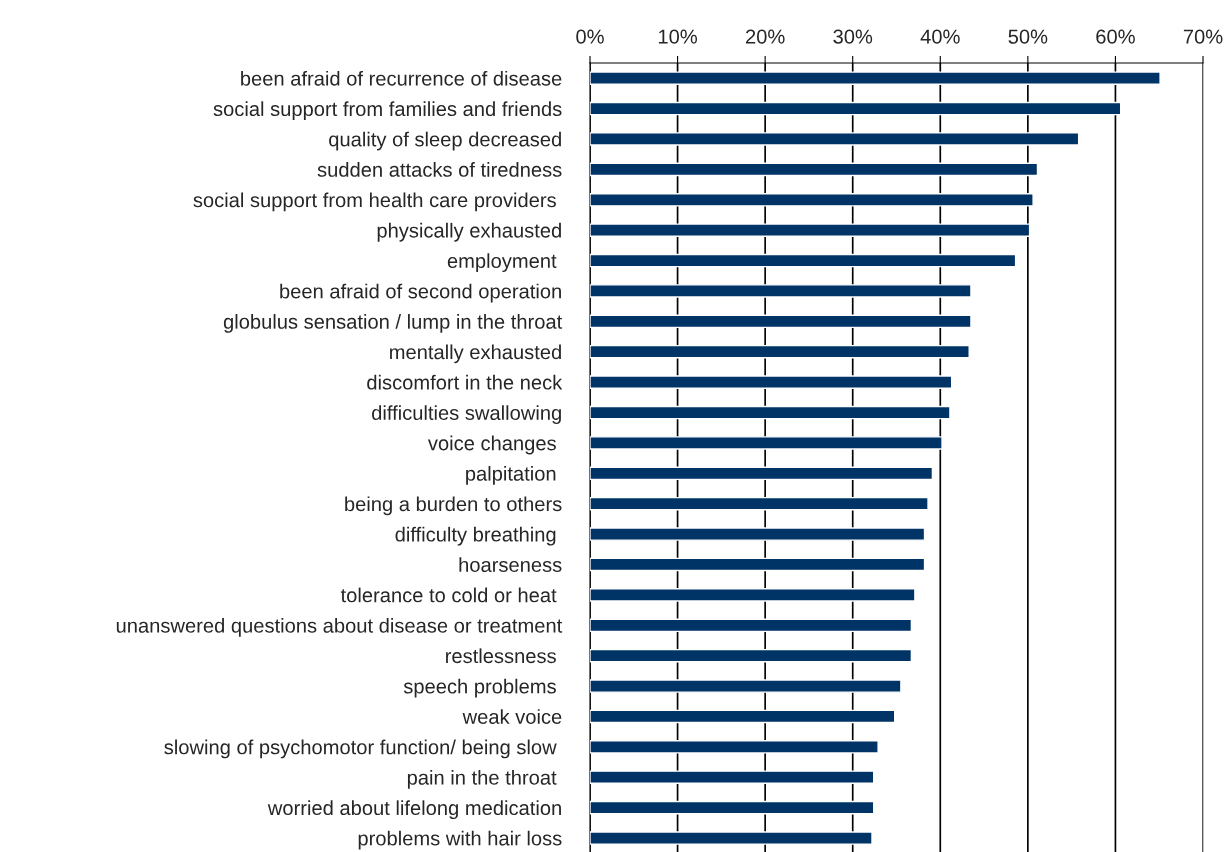  What do you see at coordinates (414, 810) in the screenshot?
I see `y-tick-label: worried about lifelong medication` at bounding box center [414, 810].